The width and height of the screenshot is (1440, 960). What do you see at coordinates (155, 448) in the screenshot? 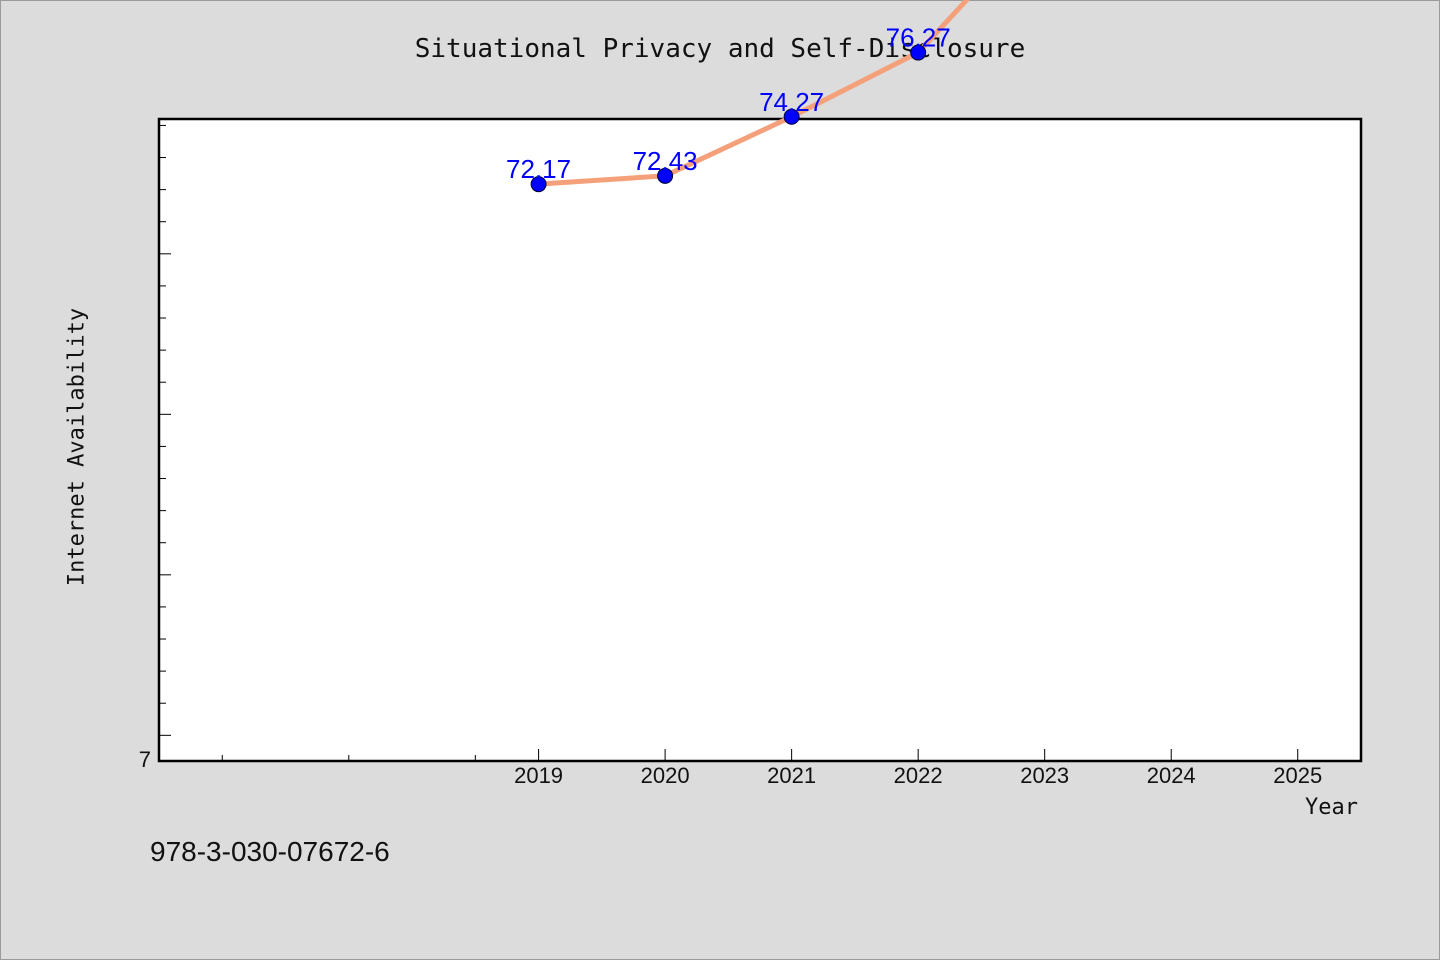
I see `y-axis-ticks: 7` at bounding box center [155, 448].